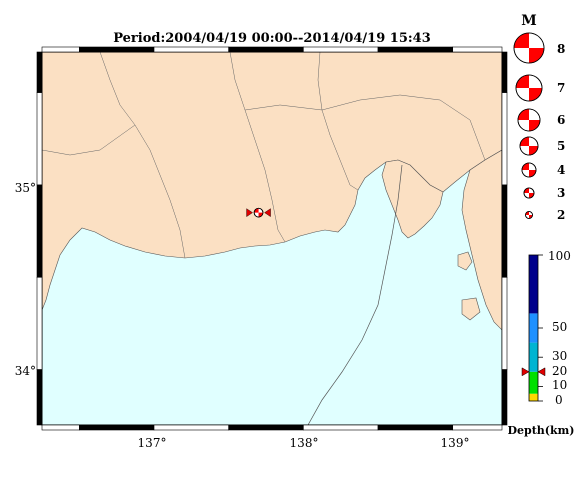 The height and width of the screenshot is (504, 580). What do you see at coordinates (541, 430) in the screenshot?
I see `depth-legend-title: Depth(km)` at bounding box center [541, 430].